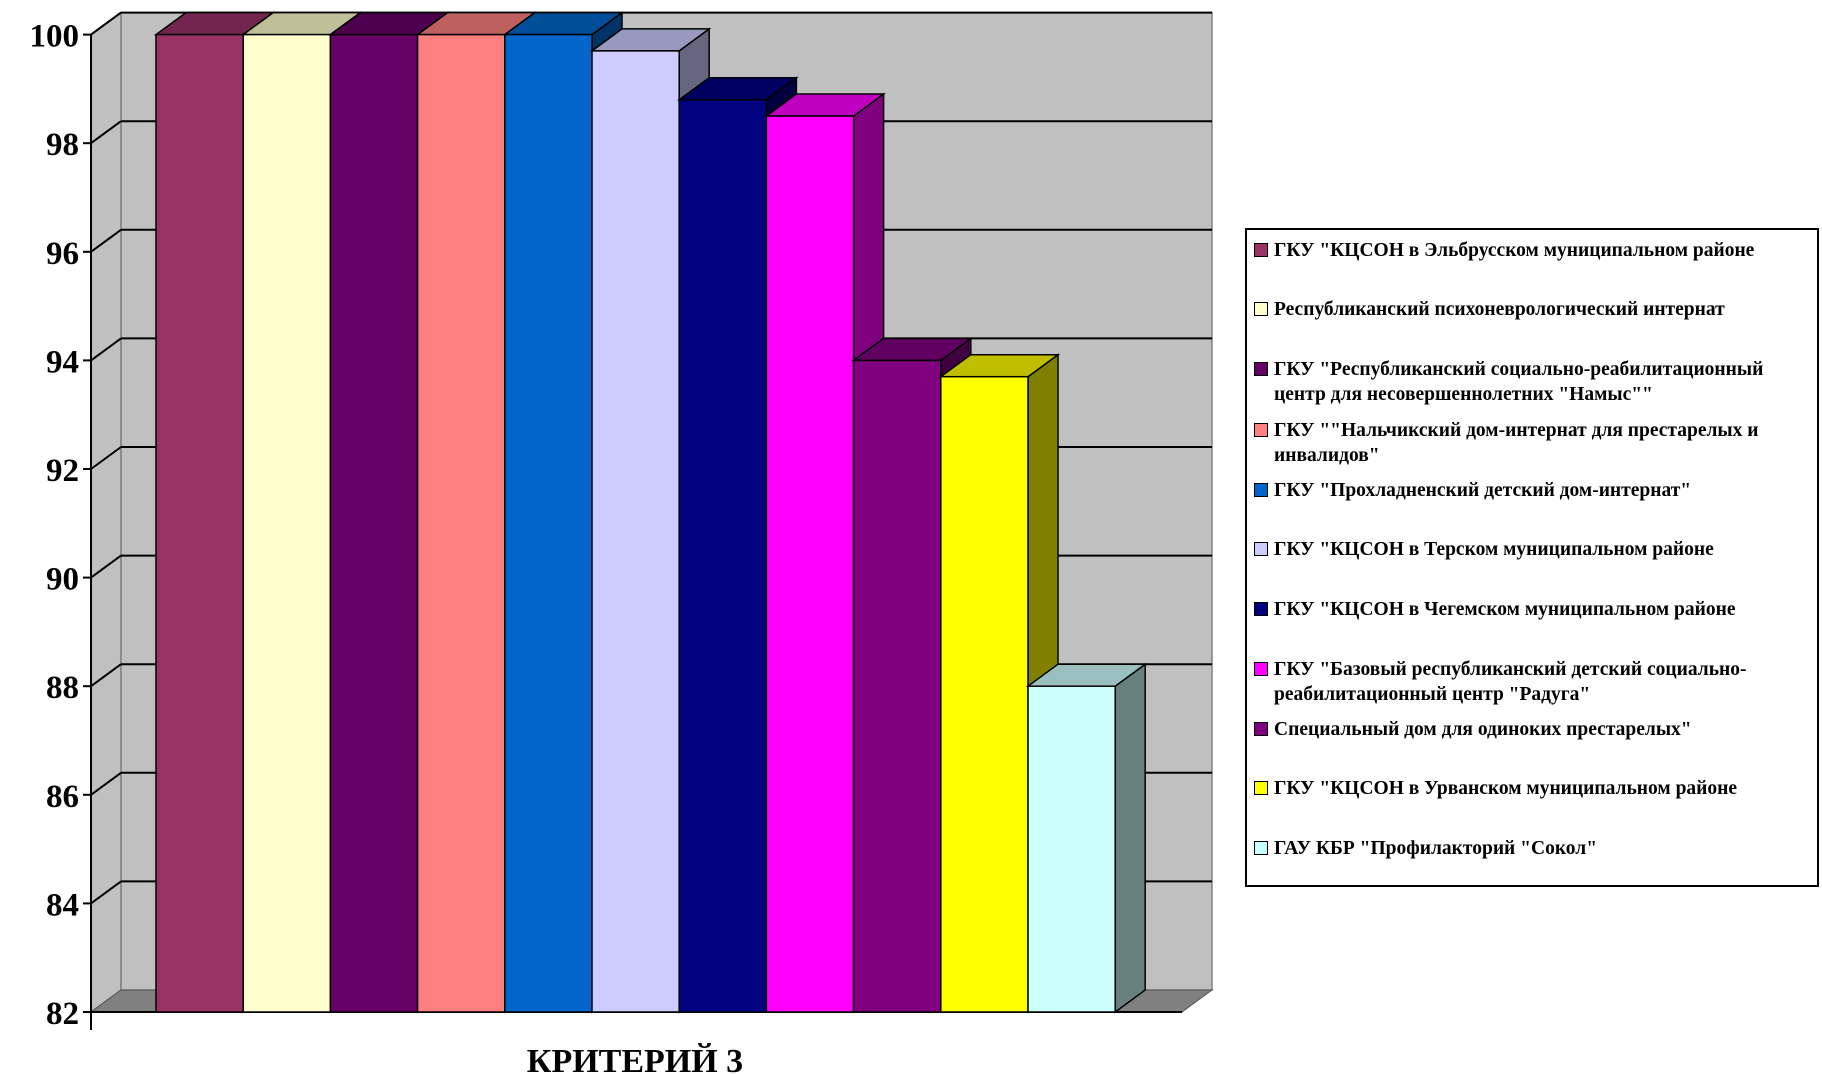 This screenshot has width=1822, height=1075. What do you see at coordinates (62, 362) in the screenshot?
I see `y-tick-label: 94` at bounding box center [62, 362].